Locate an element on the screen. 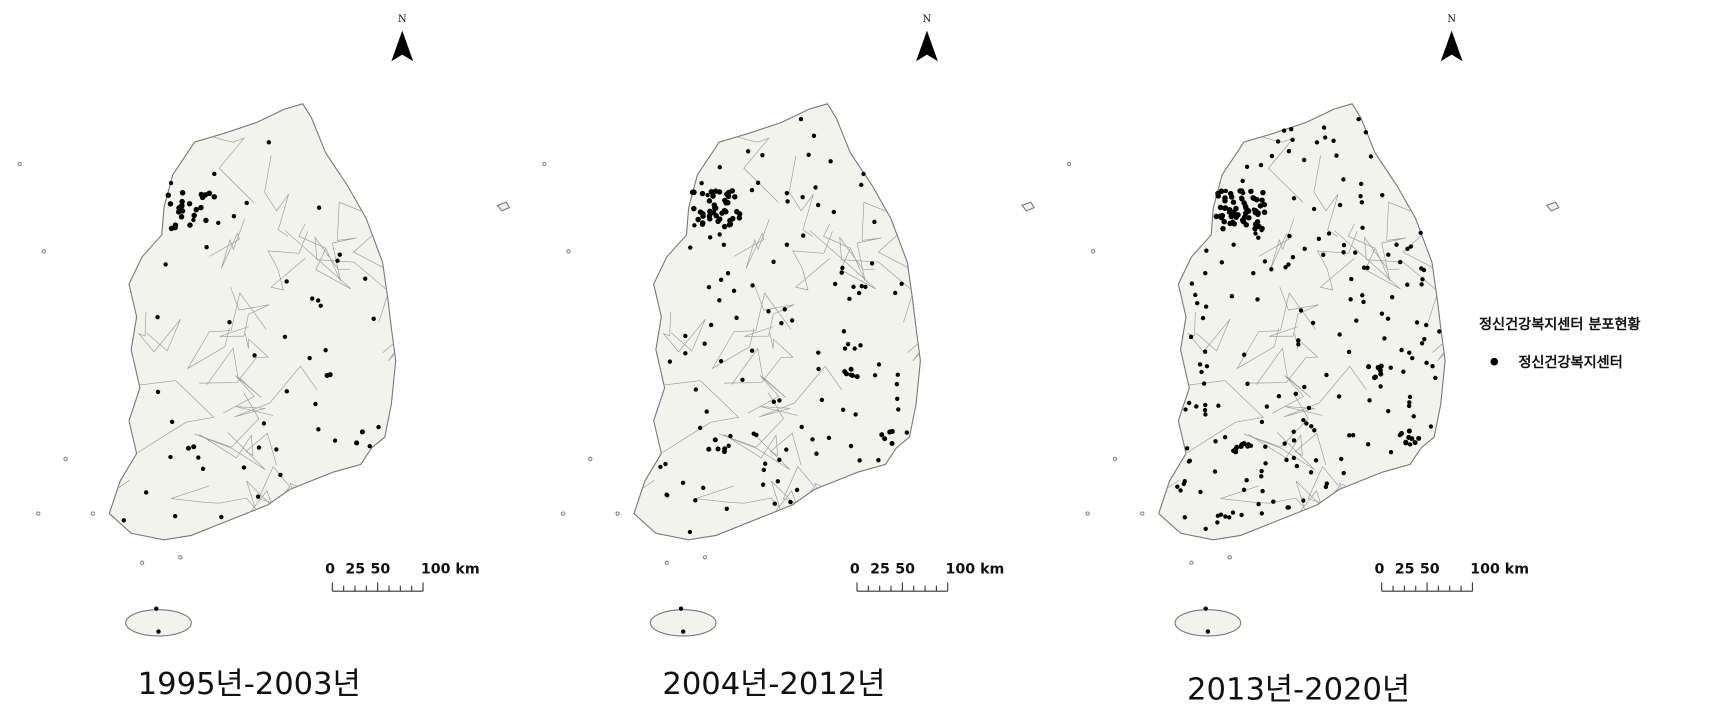 The height and width of the screenshot is (719, 1714). scale-label: 25 is located at coordinates (355, 570).